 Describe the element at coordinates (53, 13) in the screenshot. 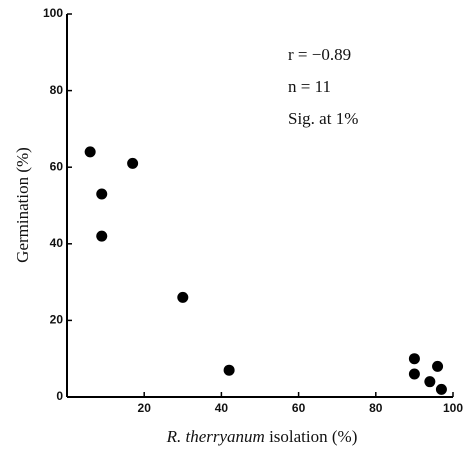

I see `y-tick-label: 100` at that location.